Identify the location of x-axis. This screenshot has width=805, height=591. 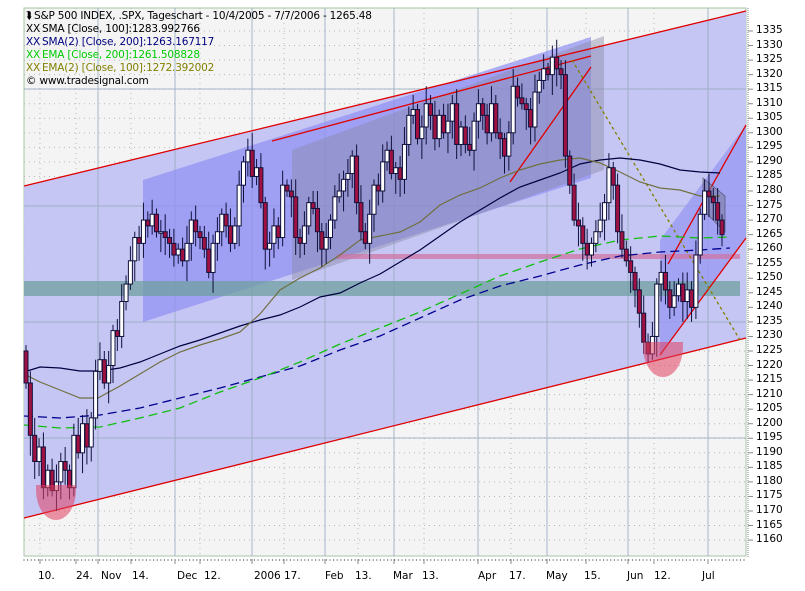
(384, 561).